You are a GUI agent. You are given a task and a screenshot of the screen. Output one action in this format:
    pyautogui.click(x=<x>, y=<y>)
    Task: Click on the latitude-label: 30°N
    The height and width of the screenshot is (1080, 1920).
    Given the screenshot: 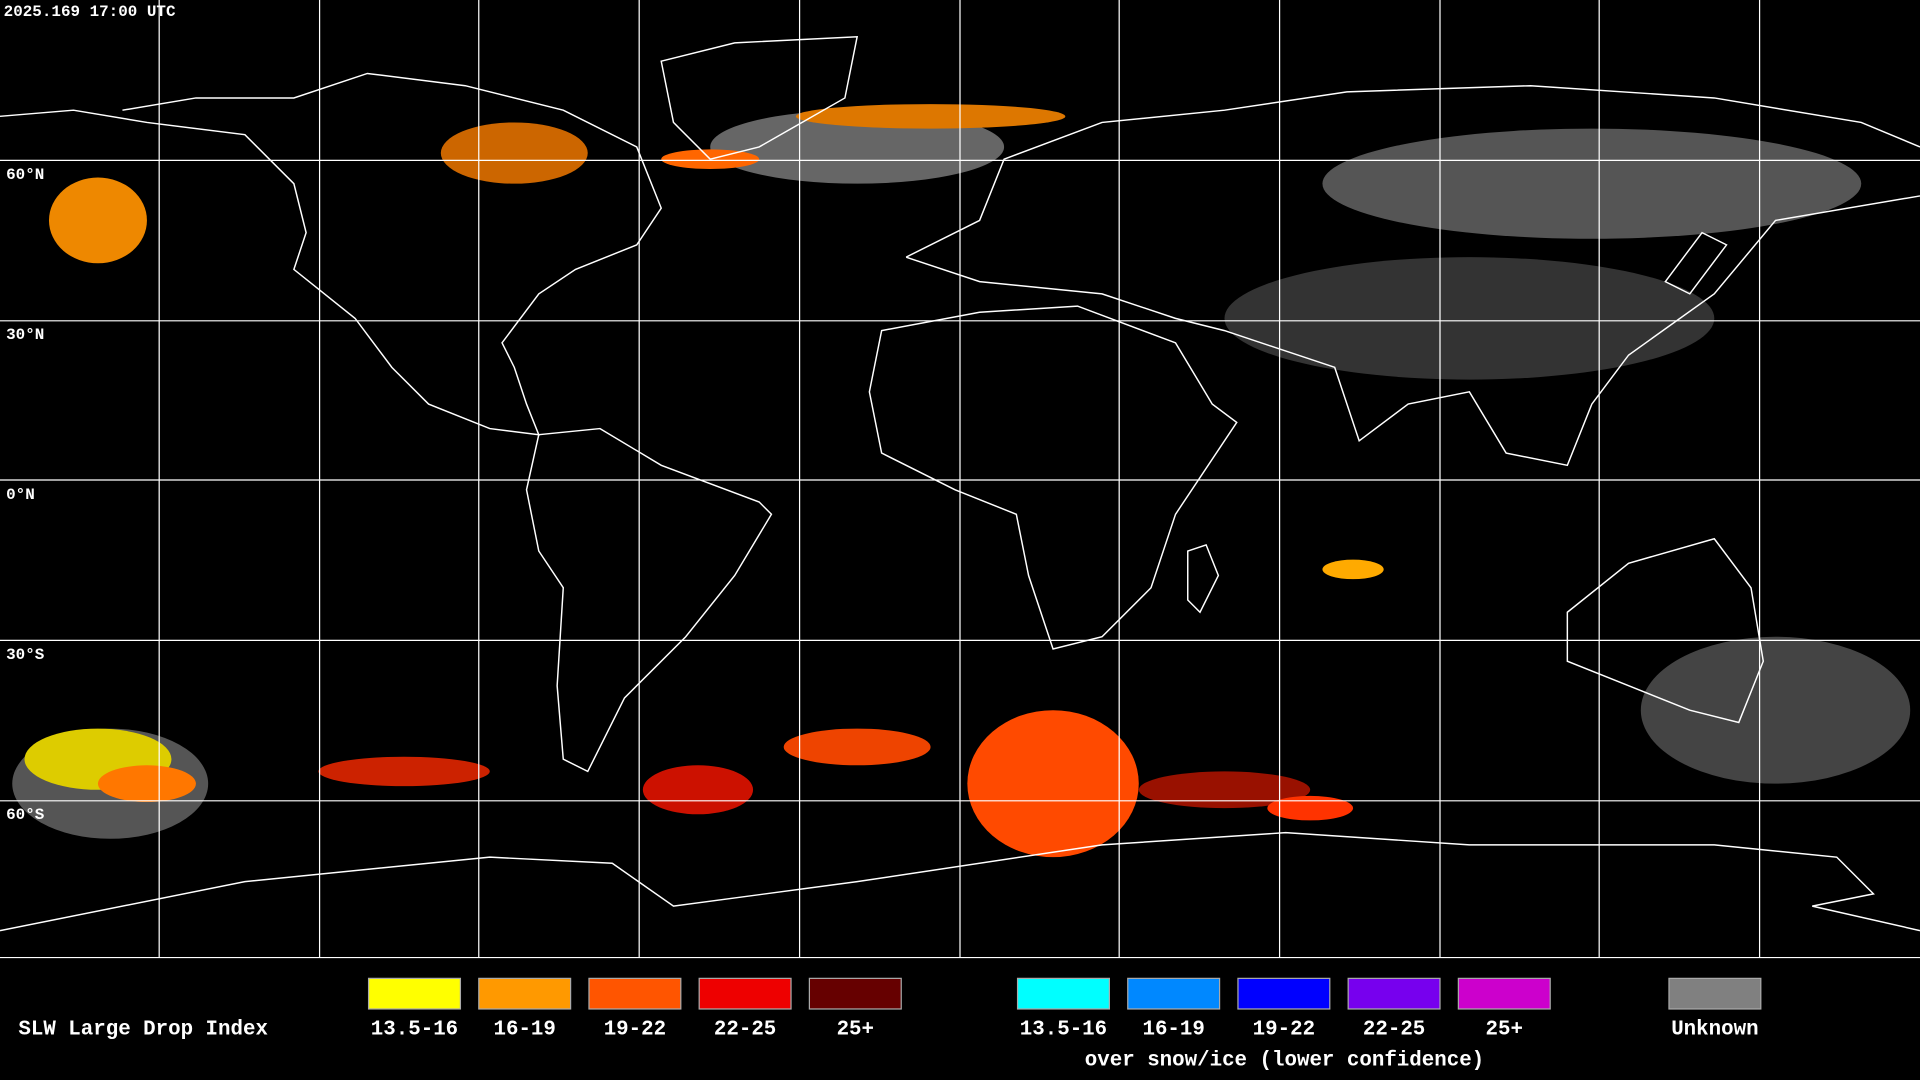 What is the action you would take?
    pyautogui.click(x=25, y=335)
    